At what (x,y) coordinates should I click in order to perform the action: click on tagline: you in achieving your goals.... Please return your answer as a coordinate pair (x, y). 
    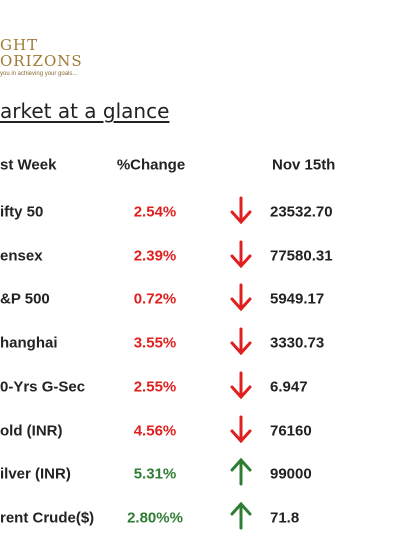
    Looking at the image, I should click on (39, 74).